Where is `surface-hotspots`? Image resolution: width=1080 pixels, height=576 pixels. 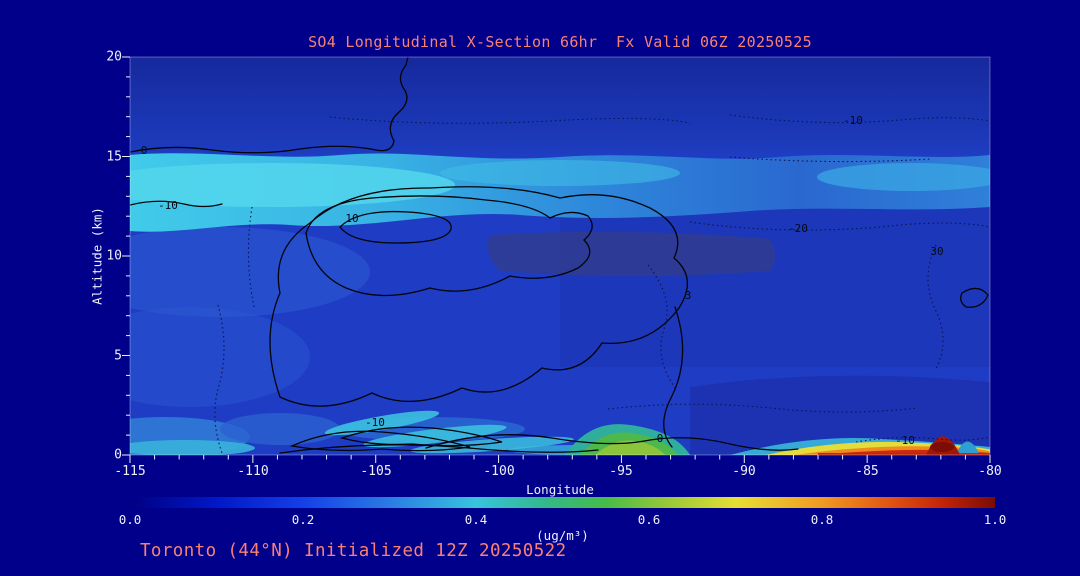
surface-hotspots is located at coordinates (860, 445).